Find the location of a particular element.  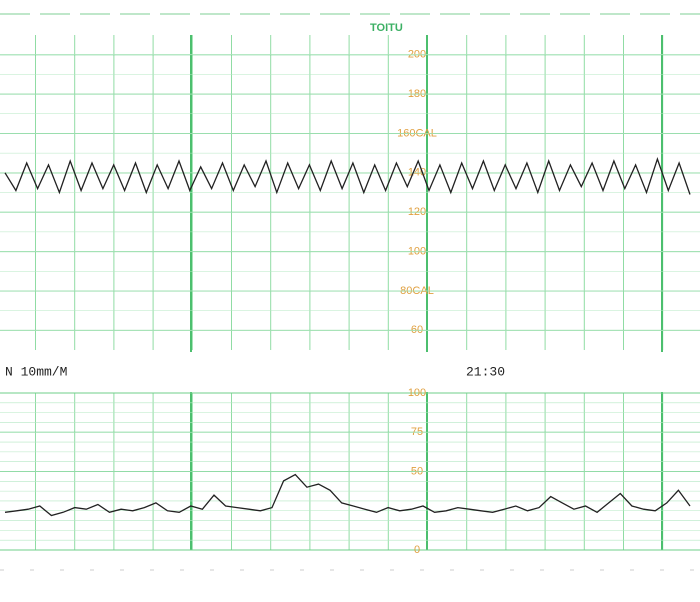

annotation-band is located at coordinates (350, 372).